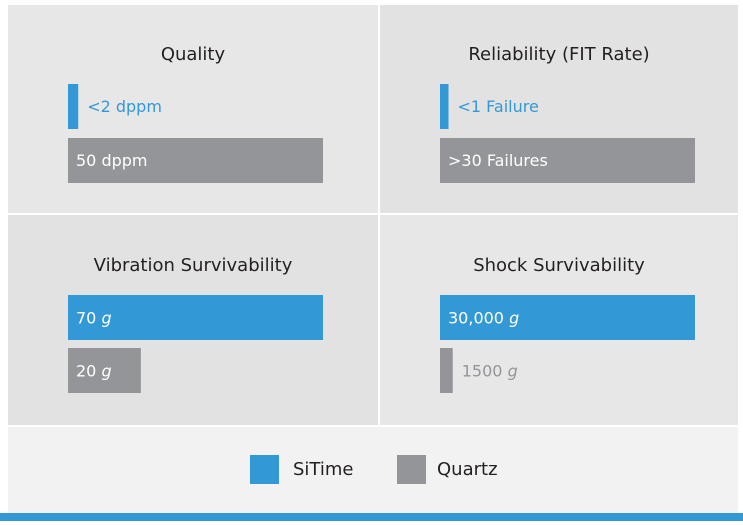  What do you see at coordinates (559, 265) in the screenshot?
I see `panel-title: Shock Survivability` at bounding box center [559, 265].